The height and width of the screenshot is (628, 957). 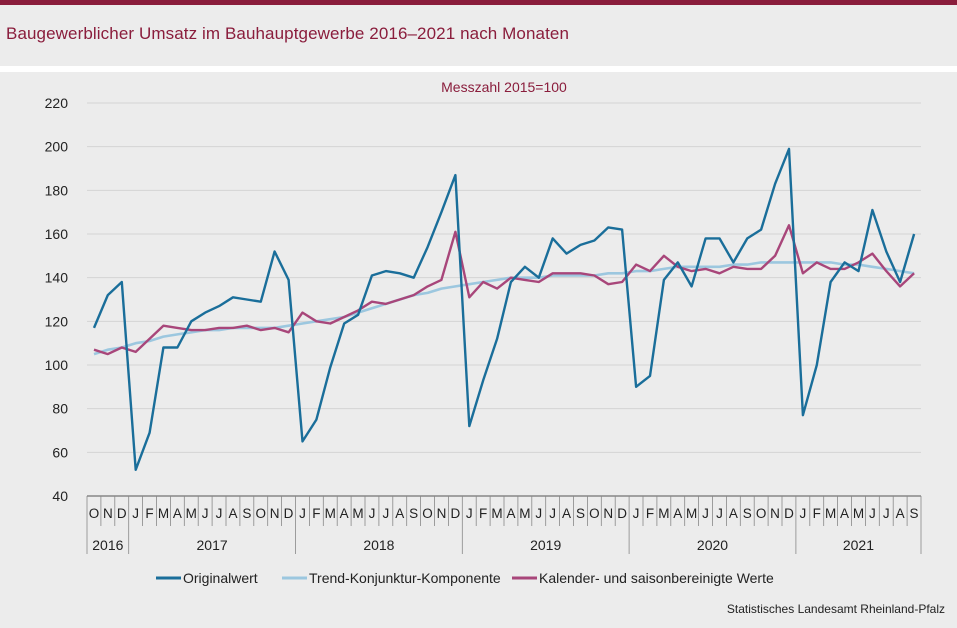 What do you see at coordinates (57, 299) in the screenshot?
I see `y-axis: 40 60 80 100 120 140 160 180 200 220` at bounding box center [57, 299].